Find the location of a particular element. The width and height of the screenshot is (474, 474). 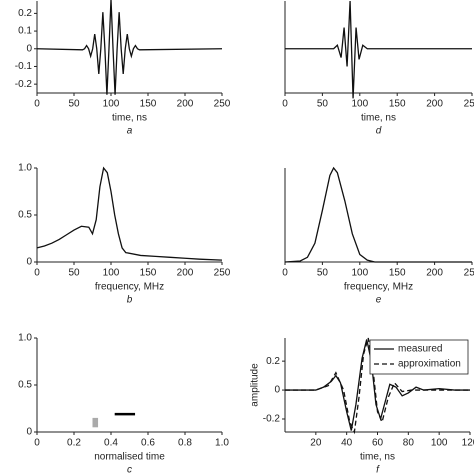

panel-label: b is located at coordinates (130, 300).